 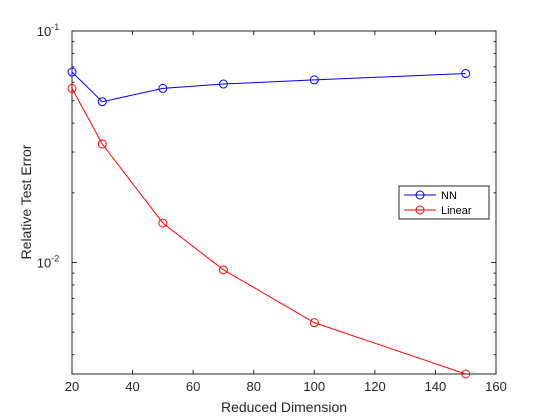 What do you see at coordinates (55, 259) in the screenshot?
I see `y-tick-exponent: -2` at bounding box center [55, 259].